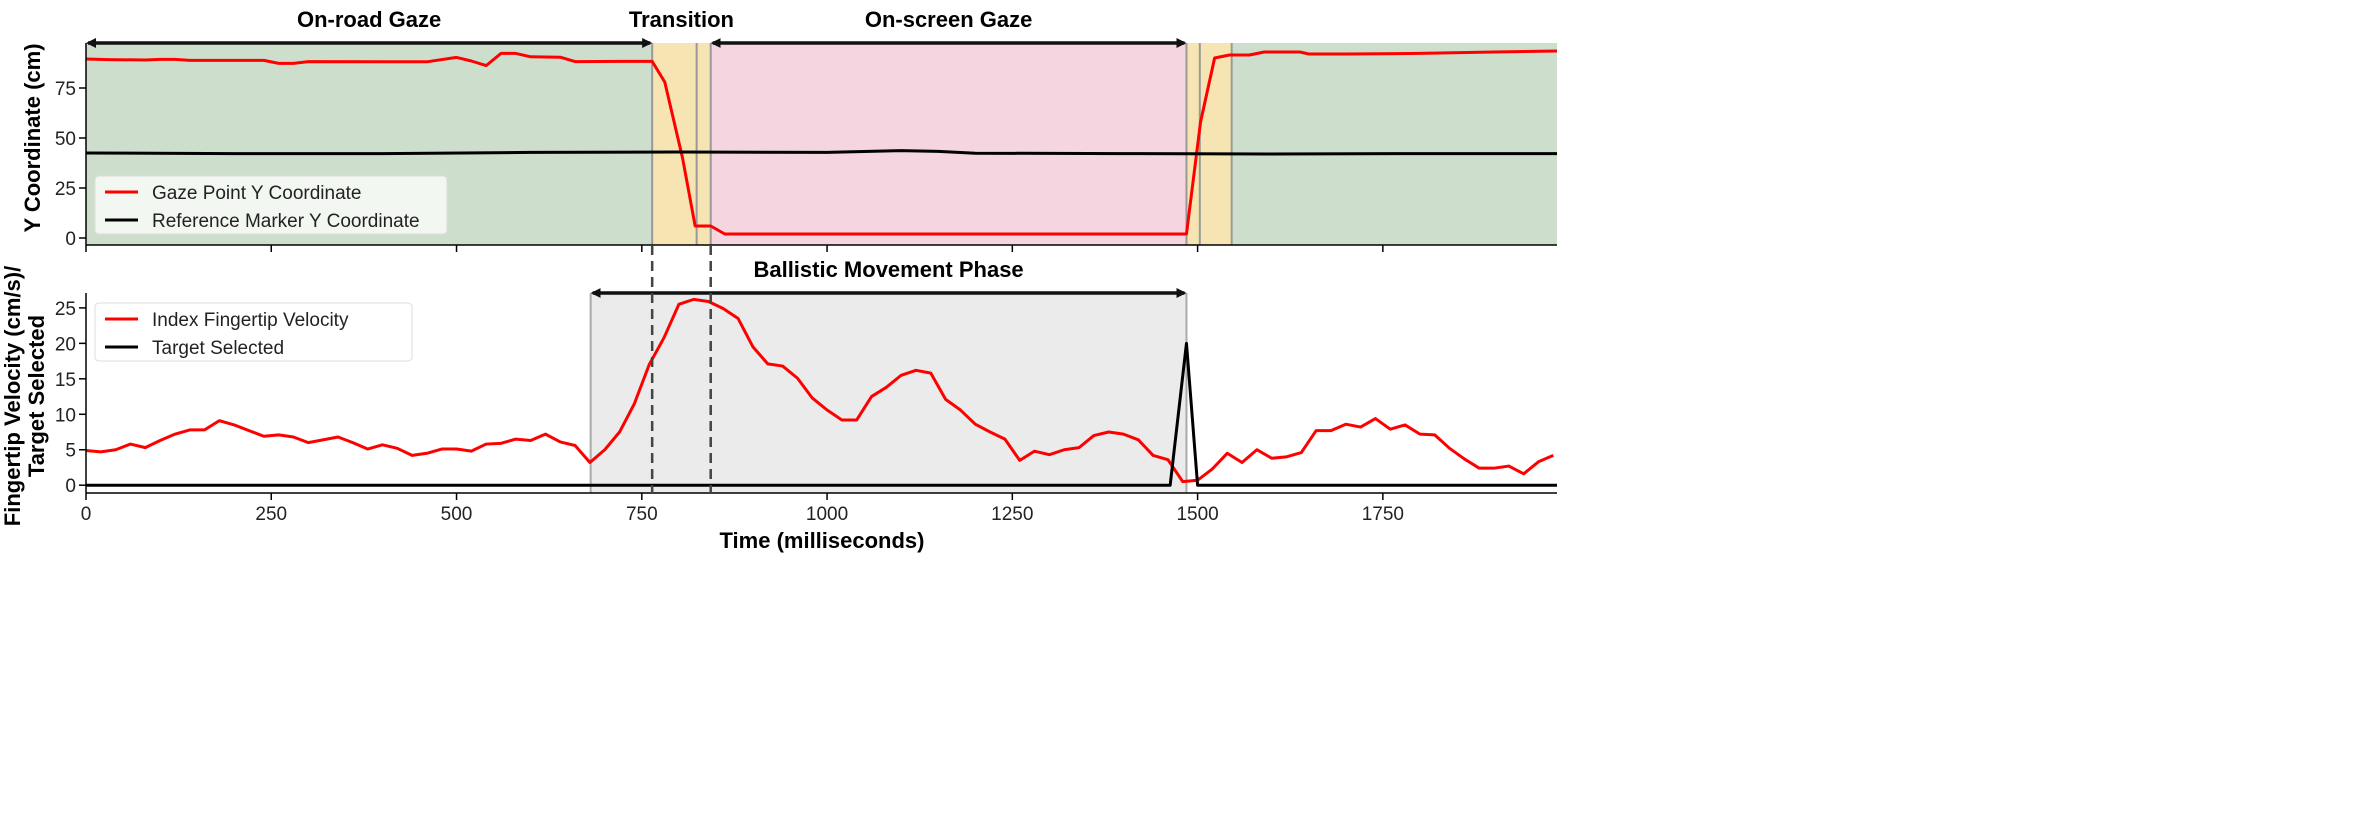 The image size is (2369, 837). Describe the element at coordinates (257, 193) in the screenshot. I see `legend-entry: Gaze Point Y Coordinate` at that location.